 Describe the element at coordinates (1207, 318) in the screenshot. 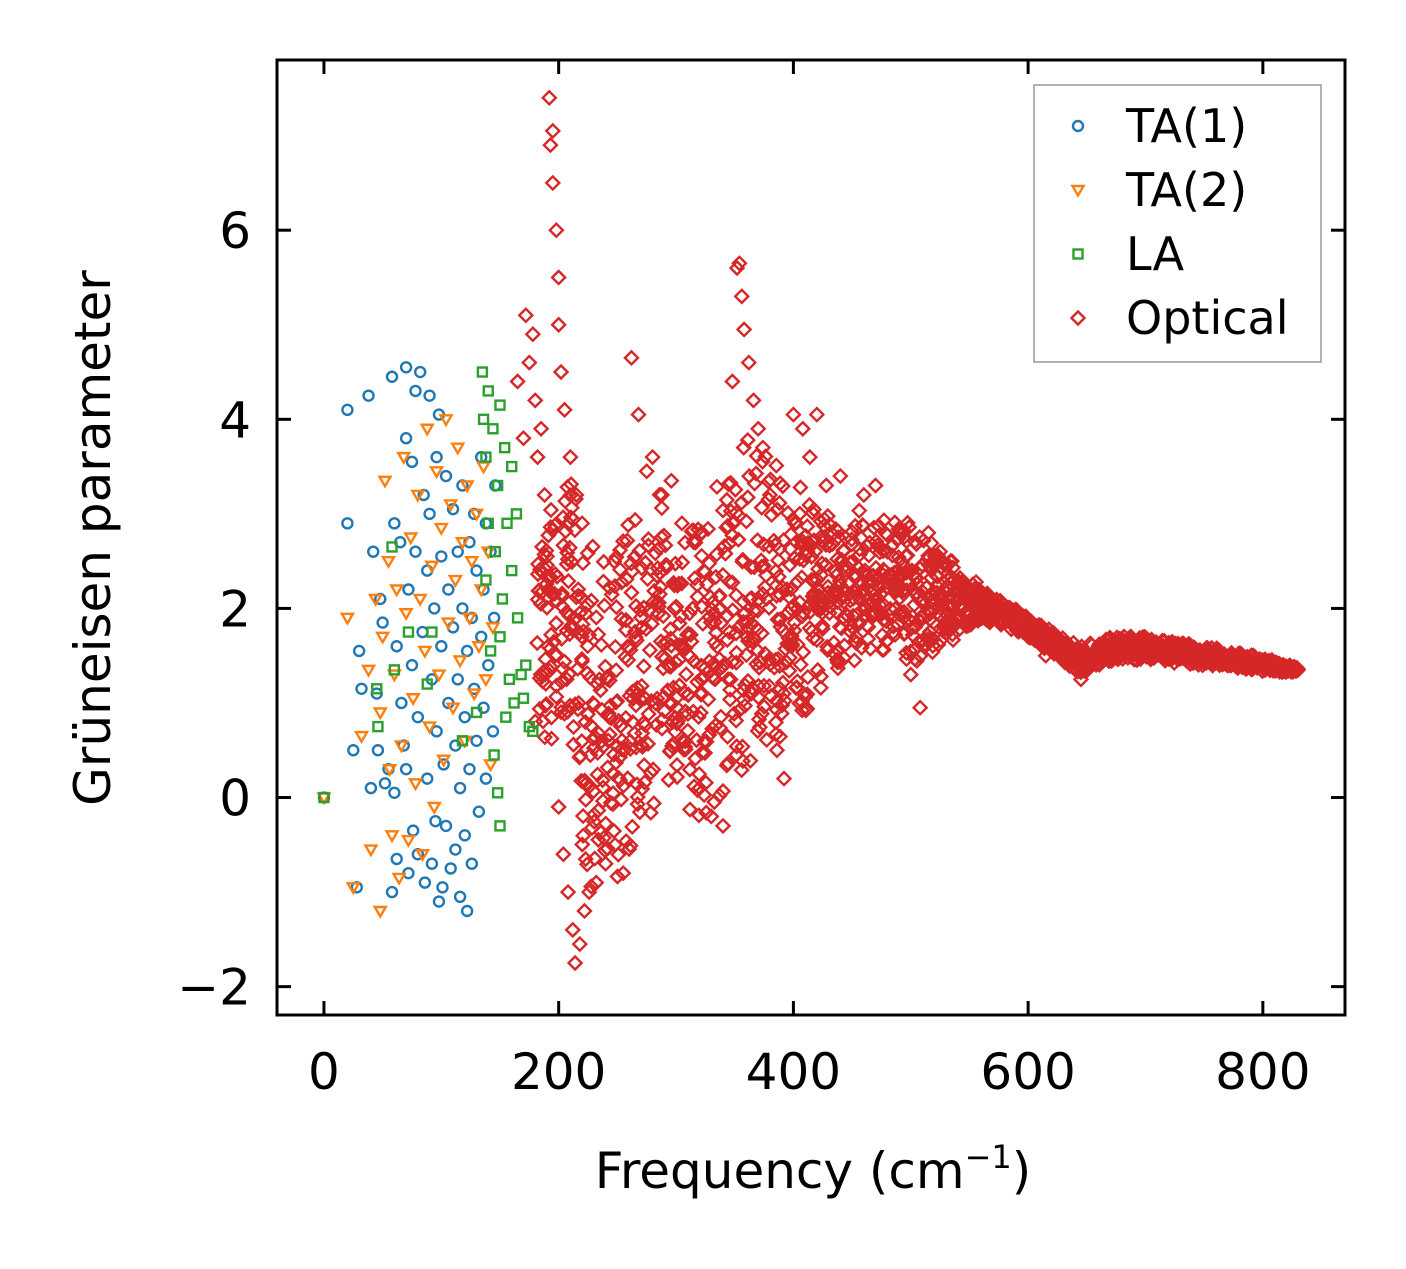

I see `legend-label: Optical` at that location.